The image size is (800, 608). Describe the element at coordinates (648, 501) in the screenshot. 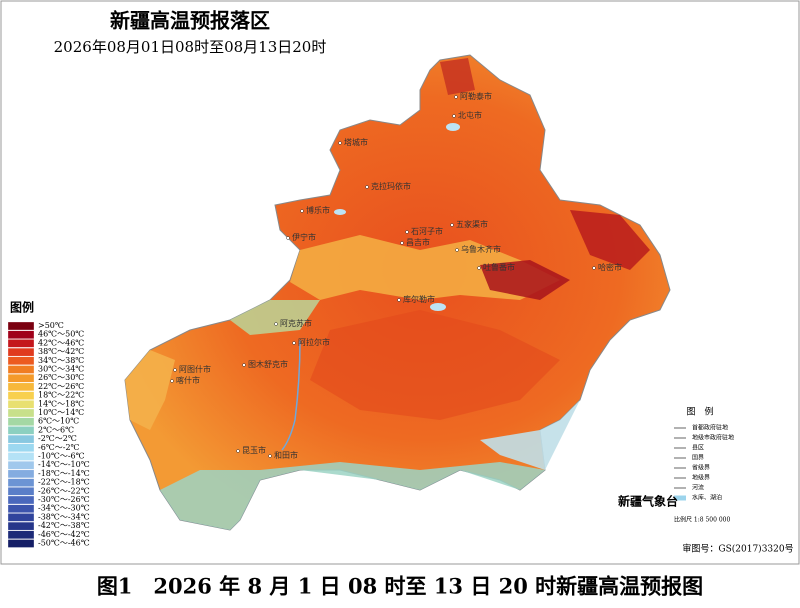

I see `agency: 新疆气象台` at that location.